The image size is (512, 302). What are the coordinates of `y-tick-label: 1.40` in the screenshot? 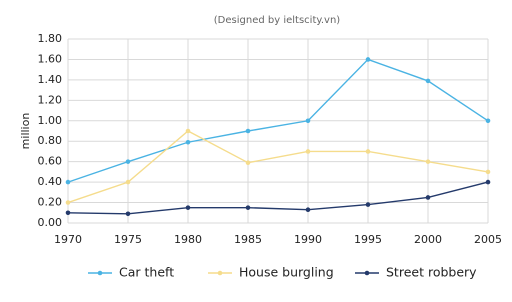 It's located at (50, 79).